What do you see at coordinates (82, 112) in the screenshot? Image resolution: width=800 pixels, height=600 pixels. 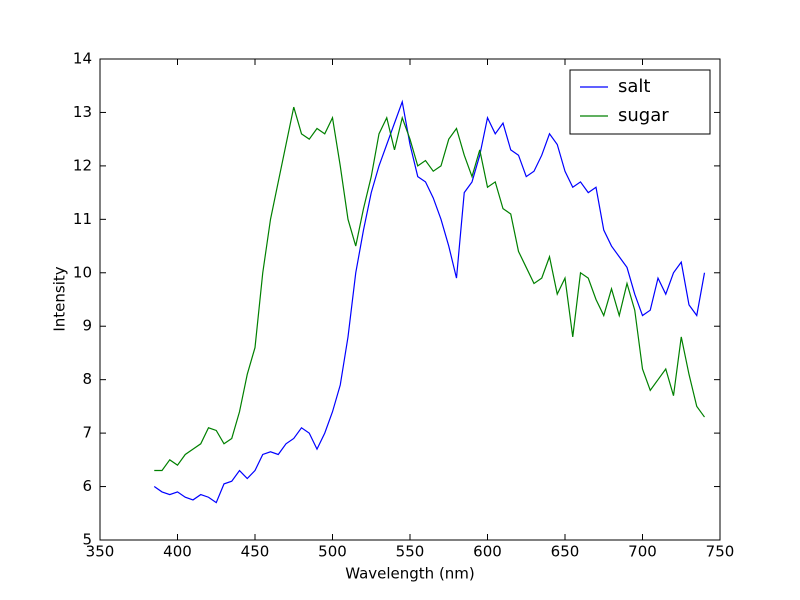 I see `y-tick-label: 13` at bounding box center [82, 112].